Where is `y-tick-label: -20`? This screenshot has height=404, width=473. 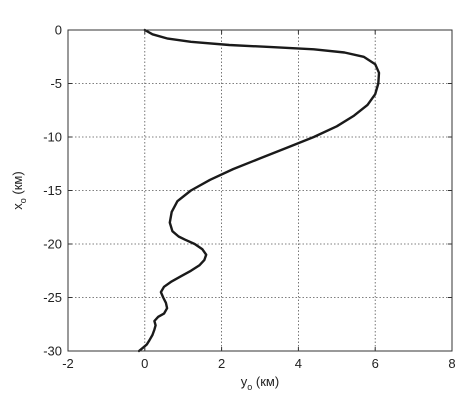
y-tick-label: -20 is located at coordinates (52, 244).